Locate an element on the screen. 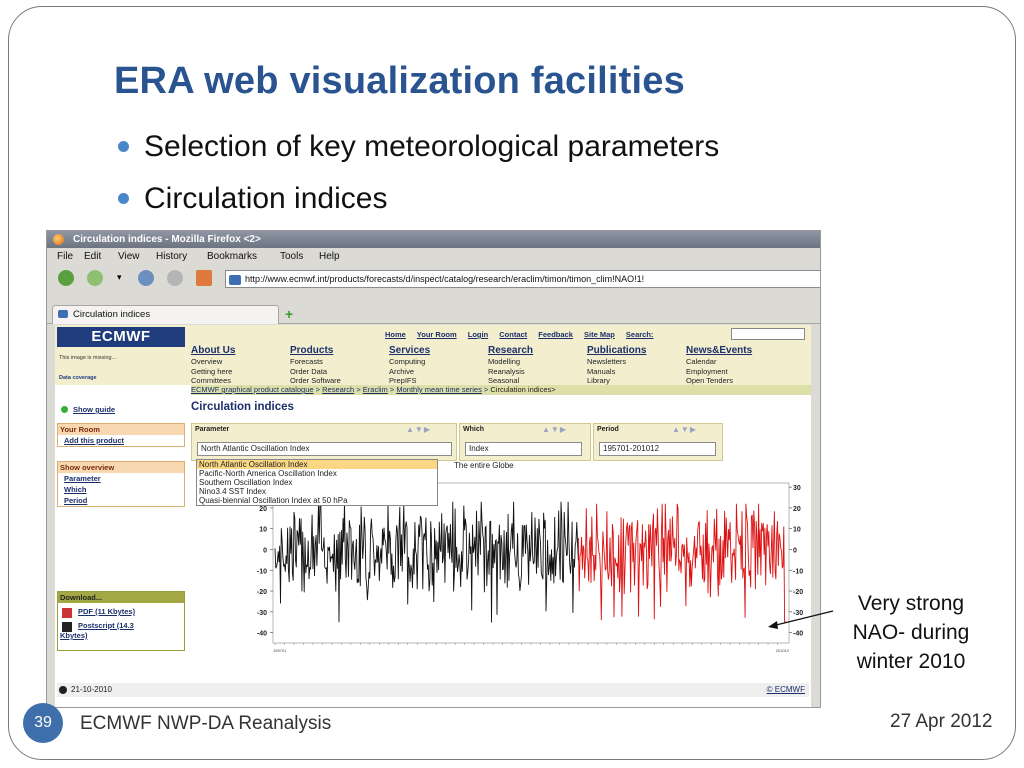 The image size is (1024, 768). overview-parameter-link: Parameter is located at coordinates (82, 478).